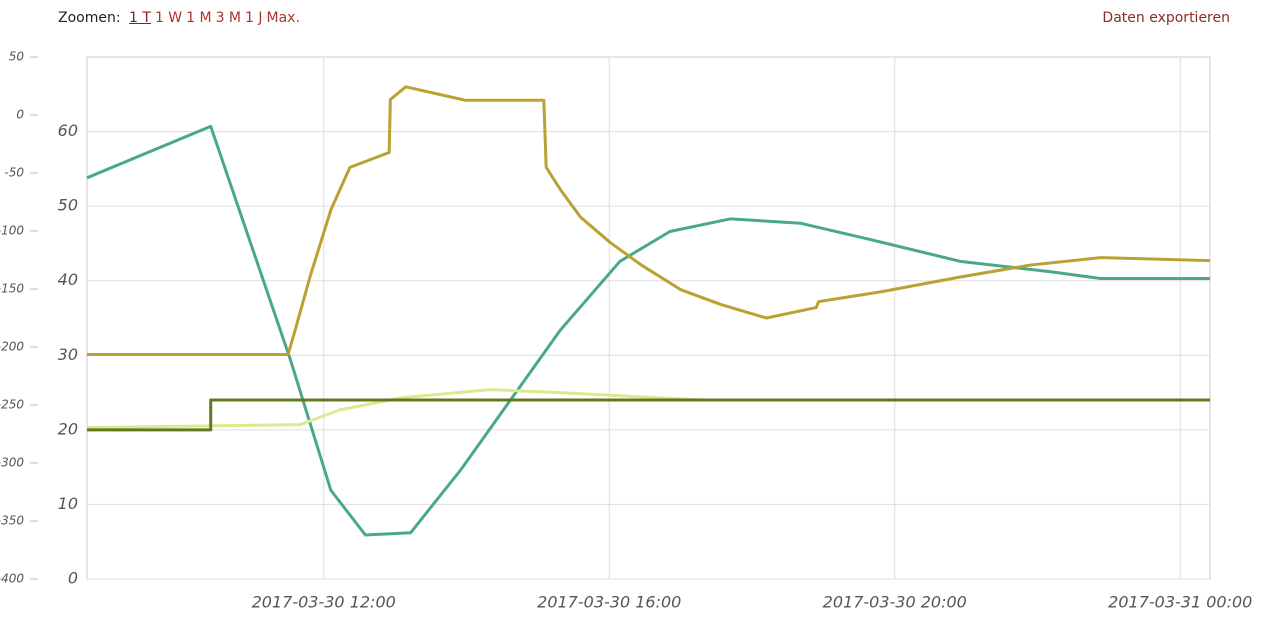 Image resolution: width=1280 pixels, height=626 pixels. Describe the element at coordinates (20, 115) in the screenshot. I see `y-tick-label: 0` at that location.